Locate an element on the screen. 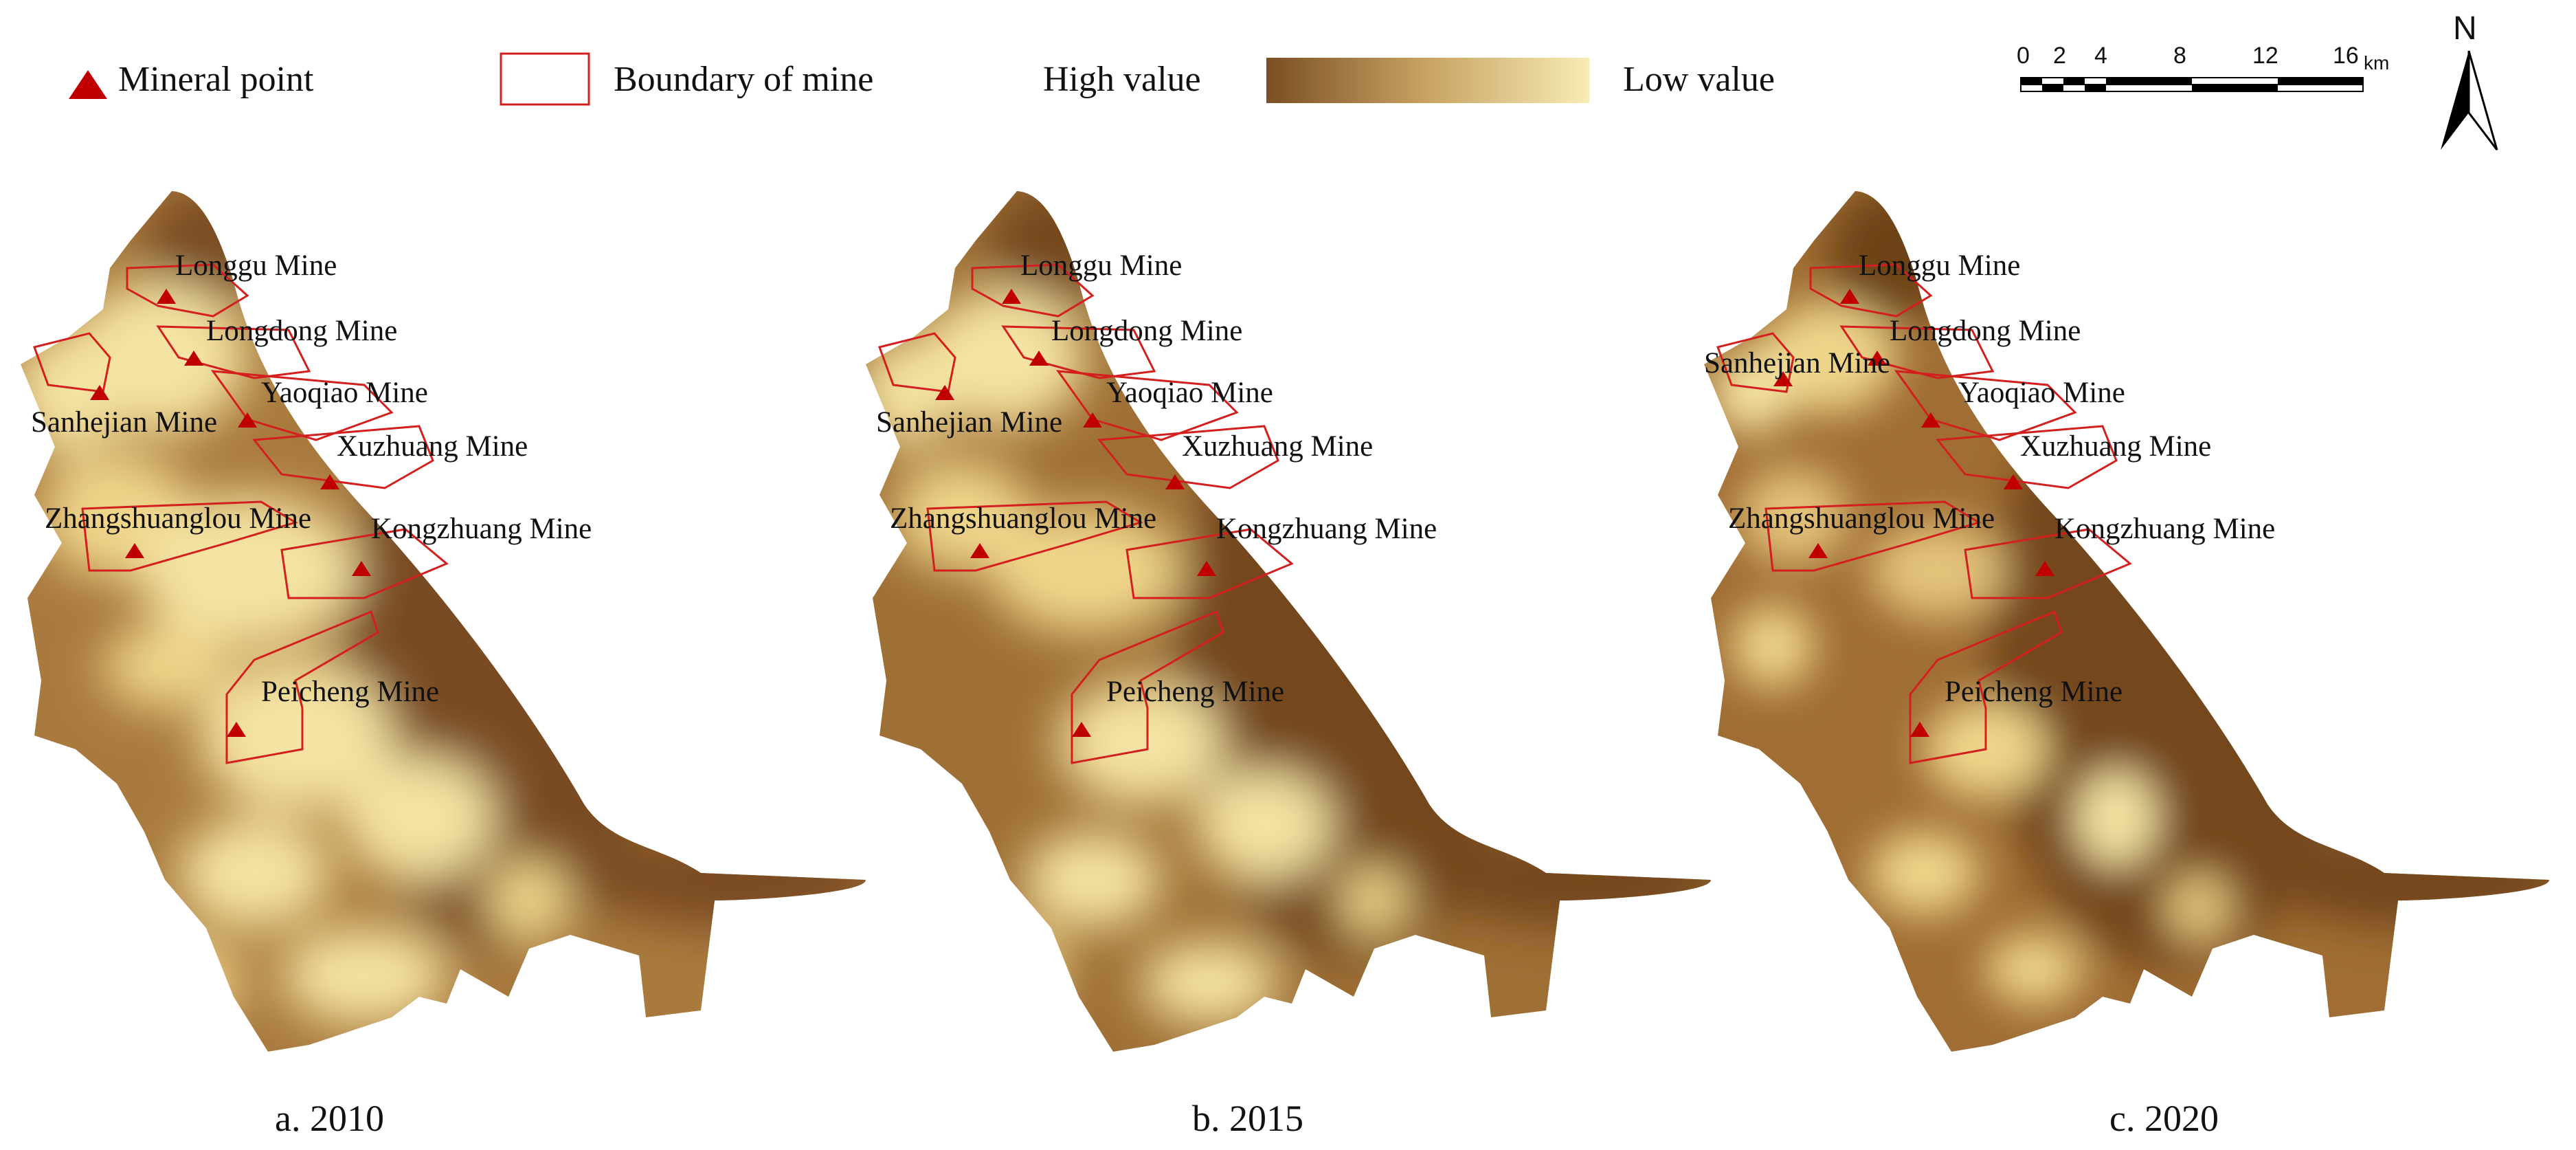 This screenshot has width=2576, height=1150. legend-low-label: Low value is located at coordinates (1699, 79).